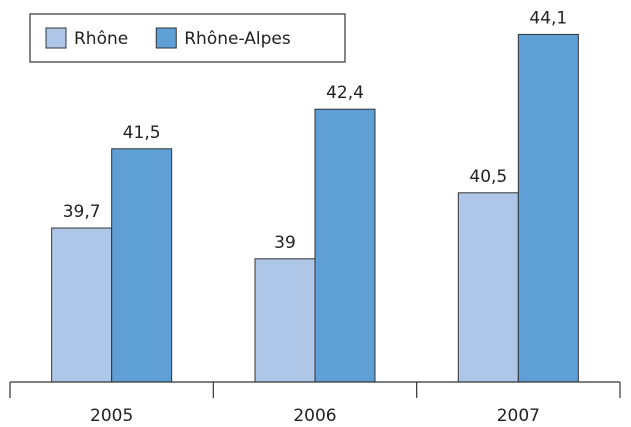 The width and height of the screenshot is (631, 427). I want to click on legend-box, so click(187, 38).